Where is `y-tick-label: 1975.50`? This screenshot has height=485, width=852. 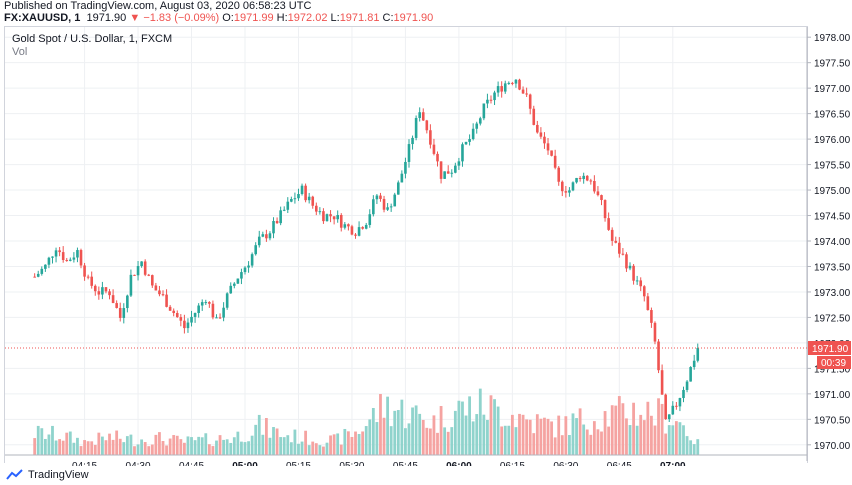 y-tick-label: 1975.50 is located at coordinates (832, 166).